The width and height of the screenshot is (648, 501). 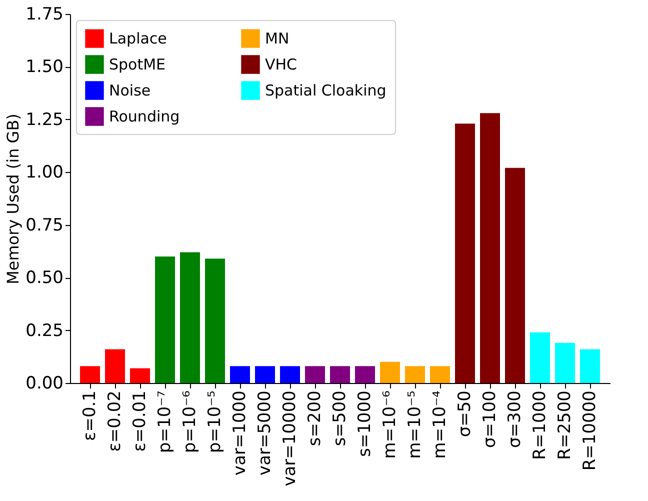 What do you see at coordinates (365, 423) in the screenshot?
I see `x-tick-label: s=1000` at bounding box center [365, 423].